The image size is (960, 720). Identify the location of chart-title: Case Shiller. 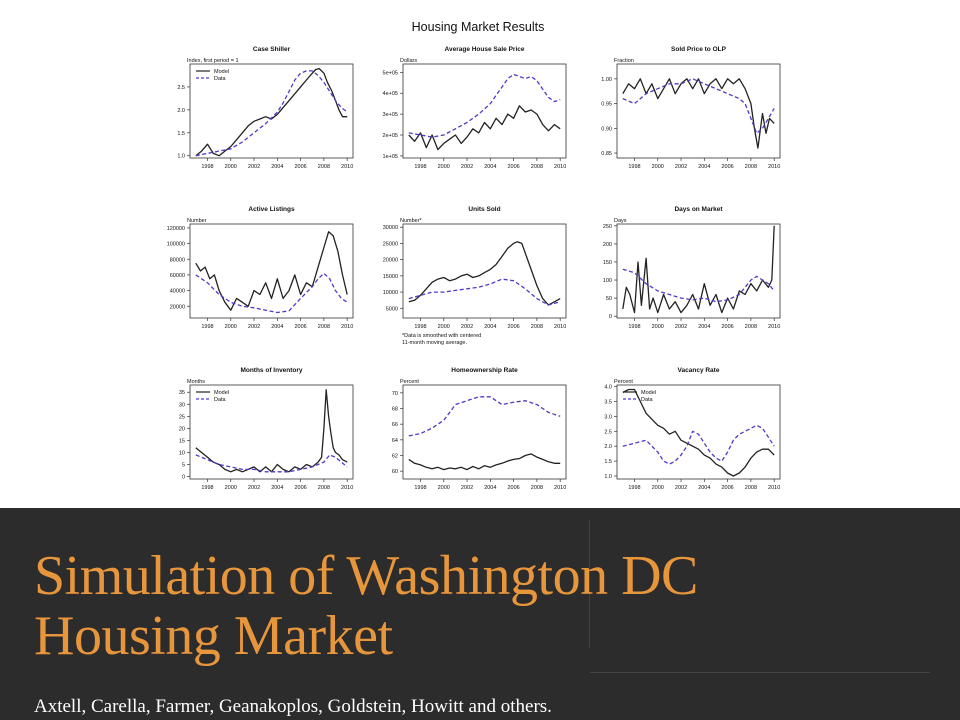
(272, 49).